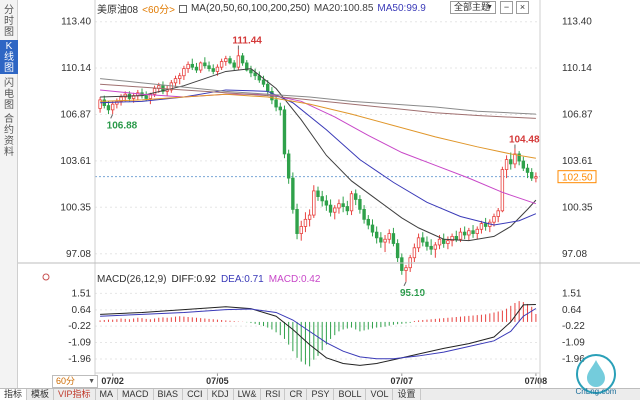 The height and width of the screenshot is (400, 640). What do you see at coordinates (273, 394) in the screenshot?
I see `indicator-tab-9: RSI` at bounding box center [273, 394].